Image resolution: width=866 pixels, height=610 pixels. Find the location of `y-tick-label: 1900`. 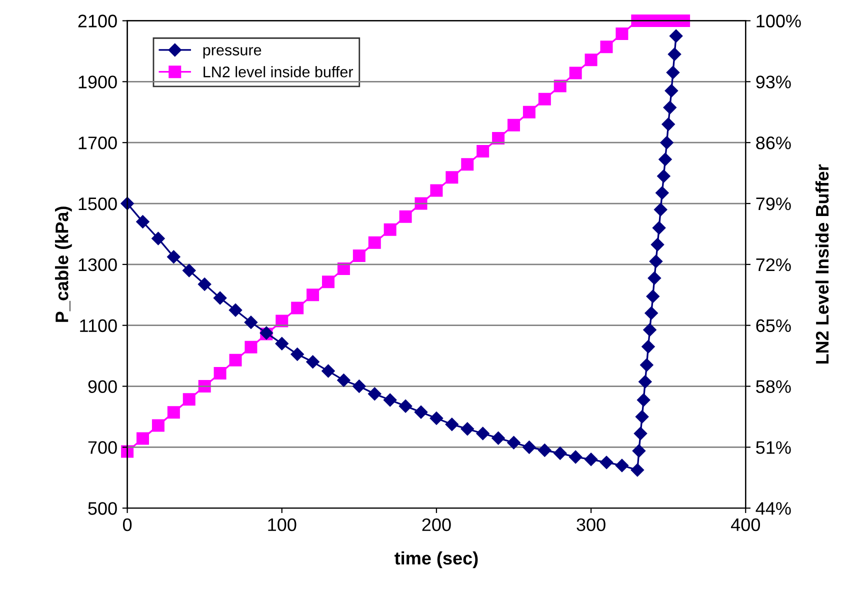

y-tick-label: 1900 is located at coordinates (97, 82).